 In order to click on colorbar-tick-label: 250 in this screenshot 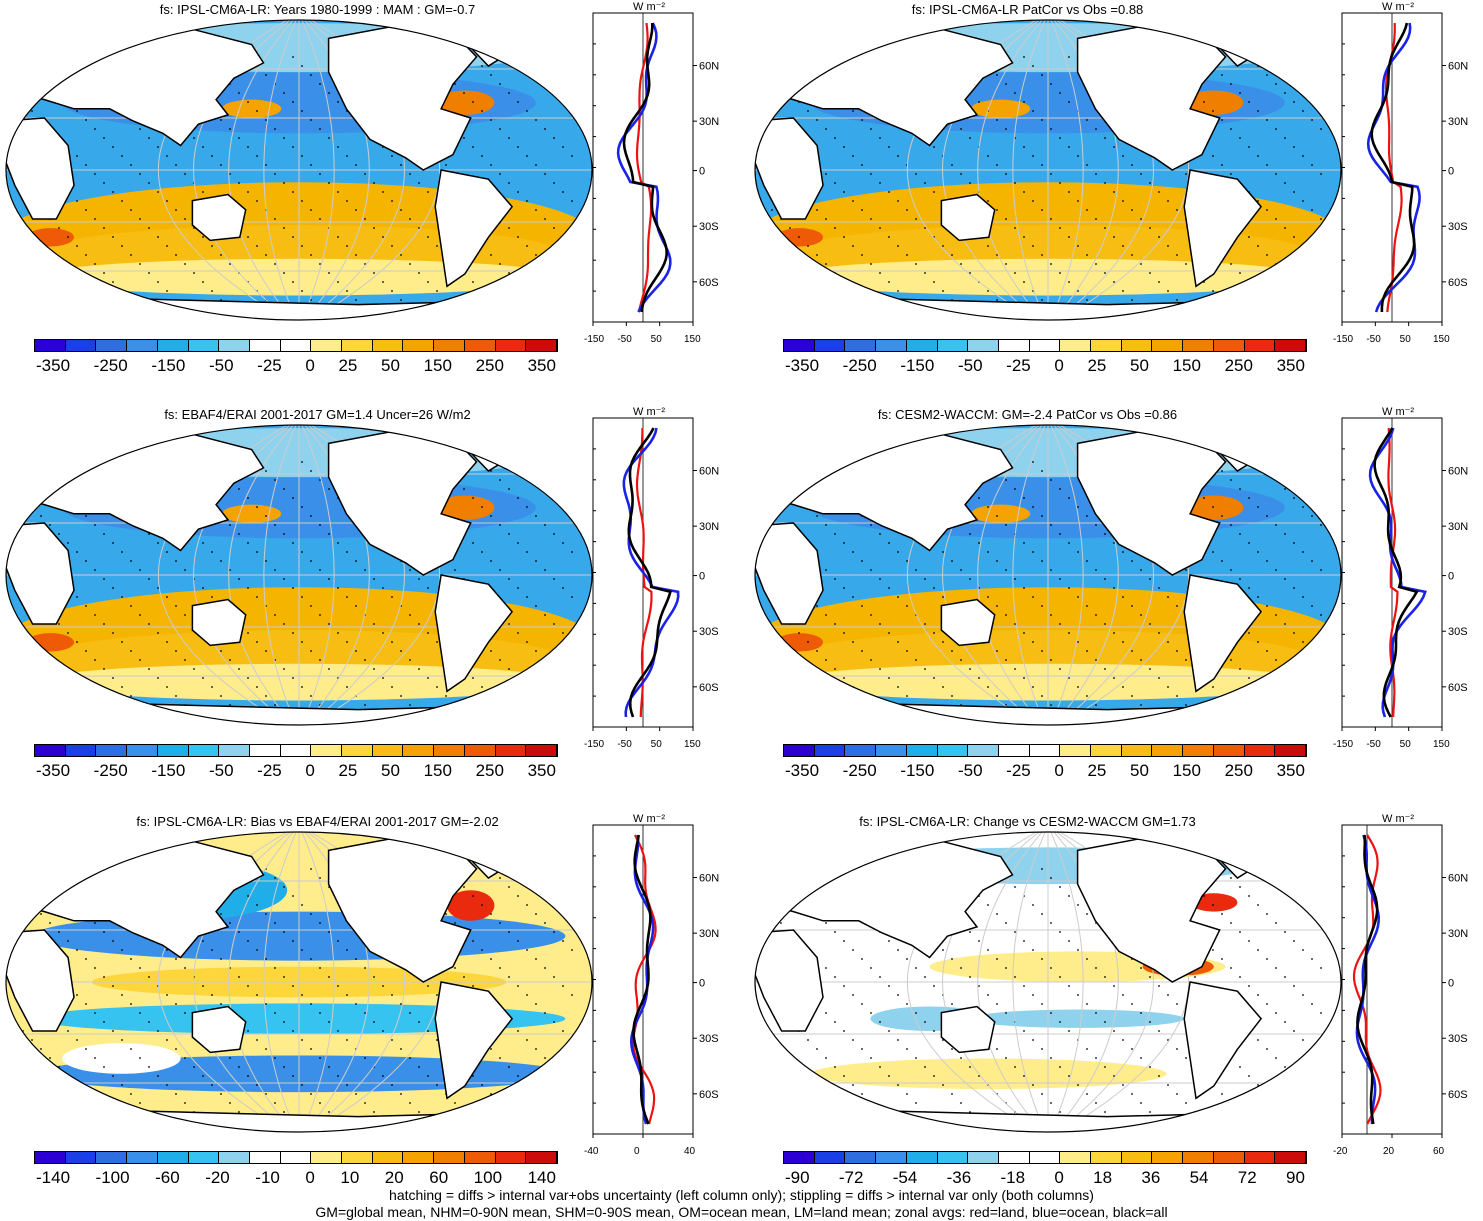, I will do `click(489, 770)`.